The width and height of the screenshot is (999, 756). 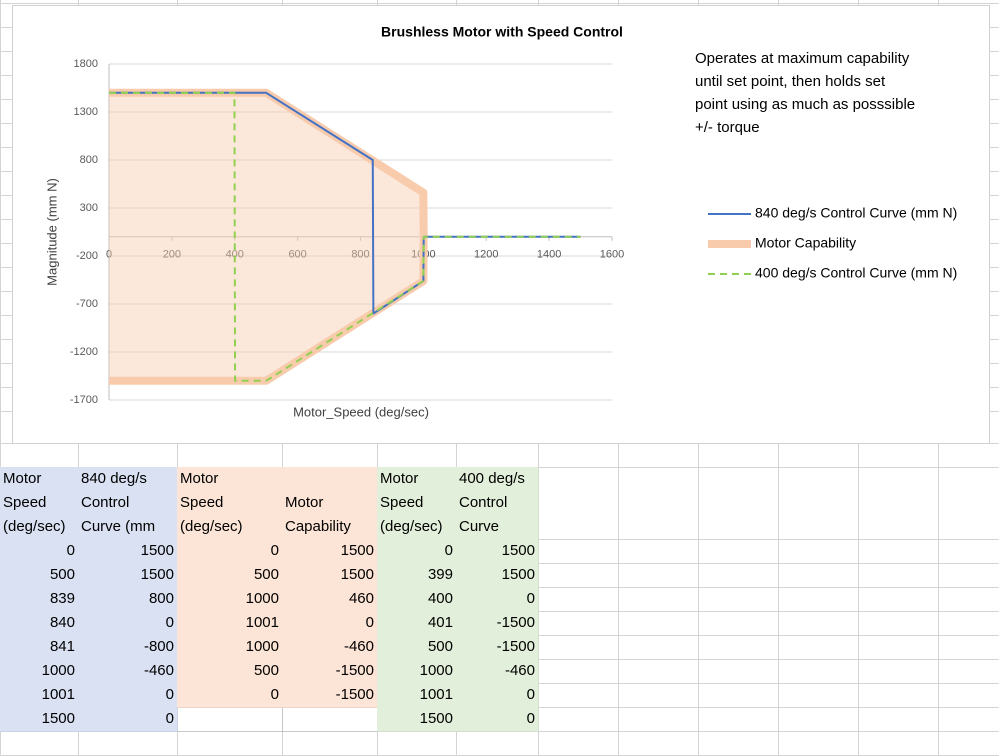 What do you see at coordinates (318, 526) in the screenshot?
I see `header-text: Capability` at bounding box center [318, 526].